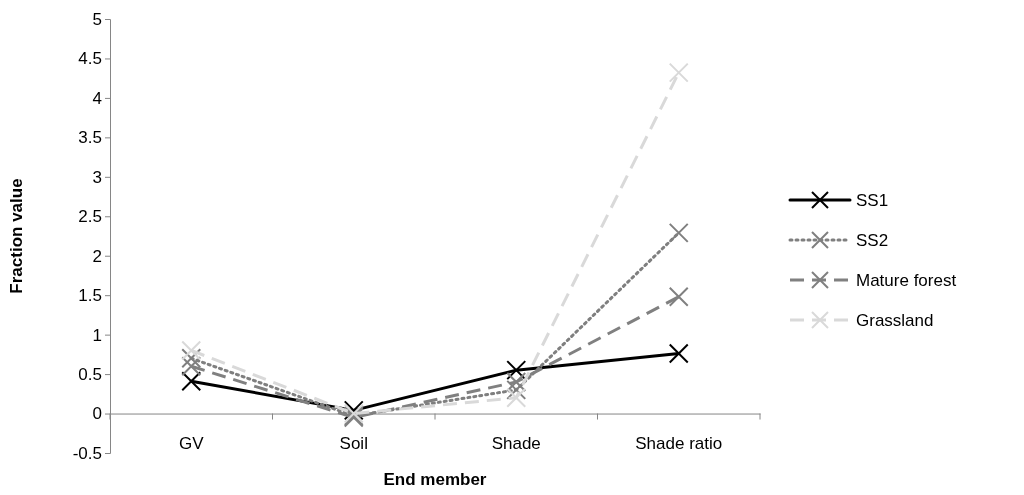  What do you see at coordinates (97, 19) in the screenshot?
I see `y-tick-label: 5` at bounding box center [97, 19].